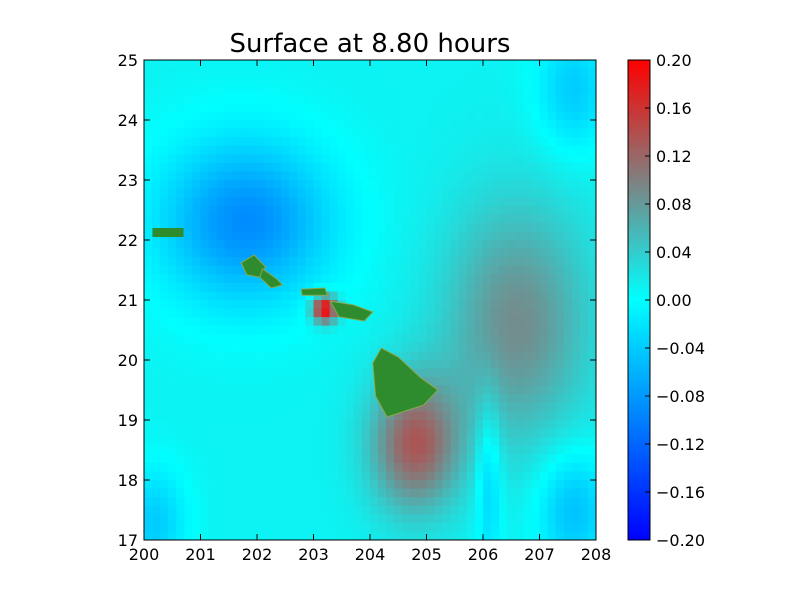  What do you see at coordinates (200, 554) in the screenshot?
I see `x-tick-label: 201` at bounding box center [200, 554].